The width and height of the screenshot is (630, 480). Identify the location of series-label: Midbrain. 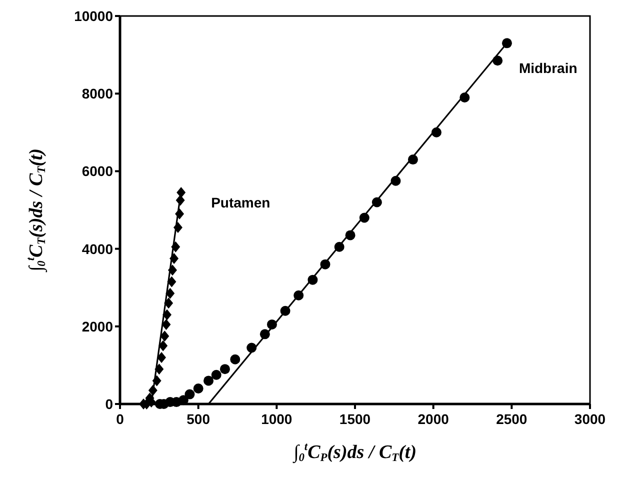
(548, 68).